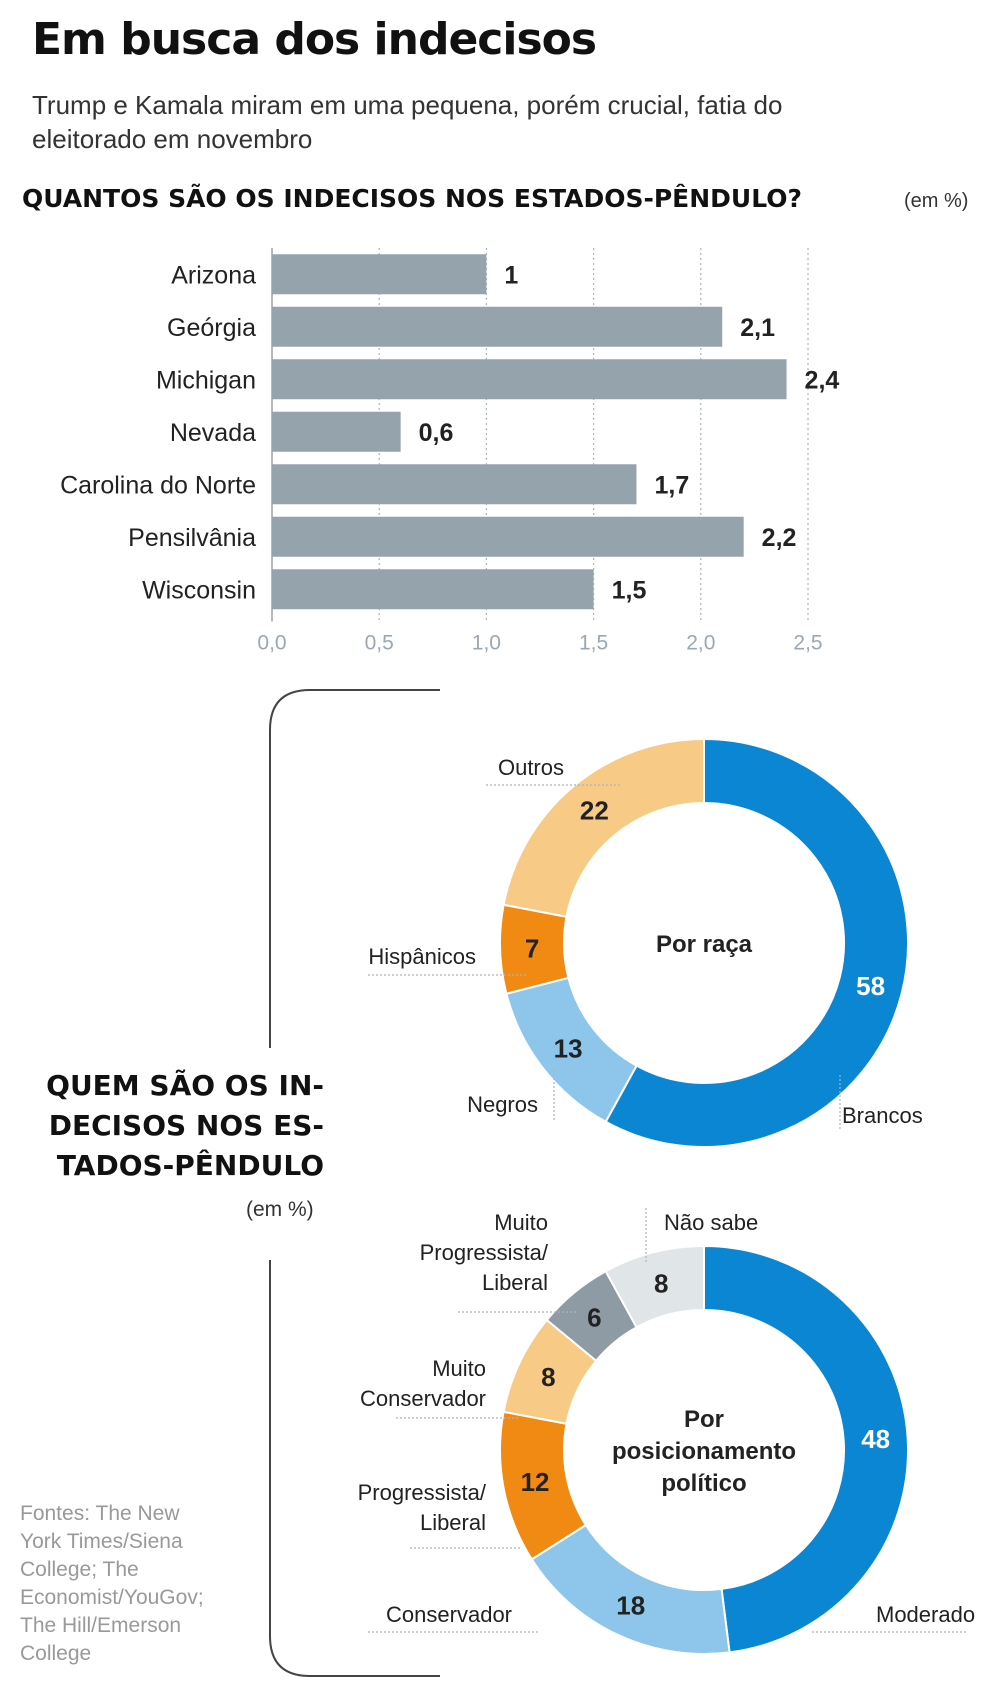  What do you see at coordinates (593, 643) in the screenshot?
I see `x-tick-label: 1,5` at bounding box center [593, 643].